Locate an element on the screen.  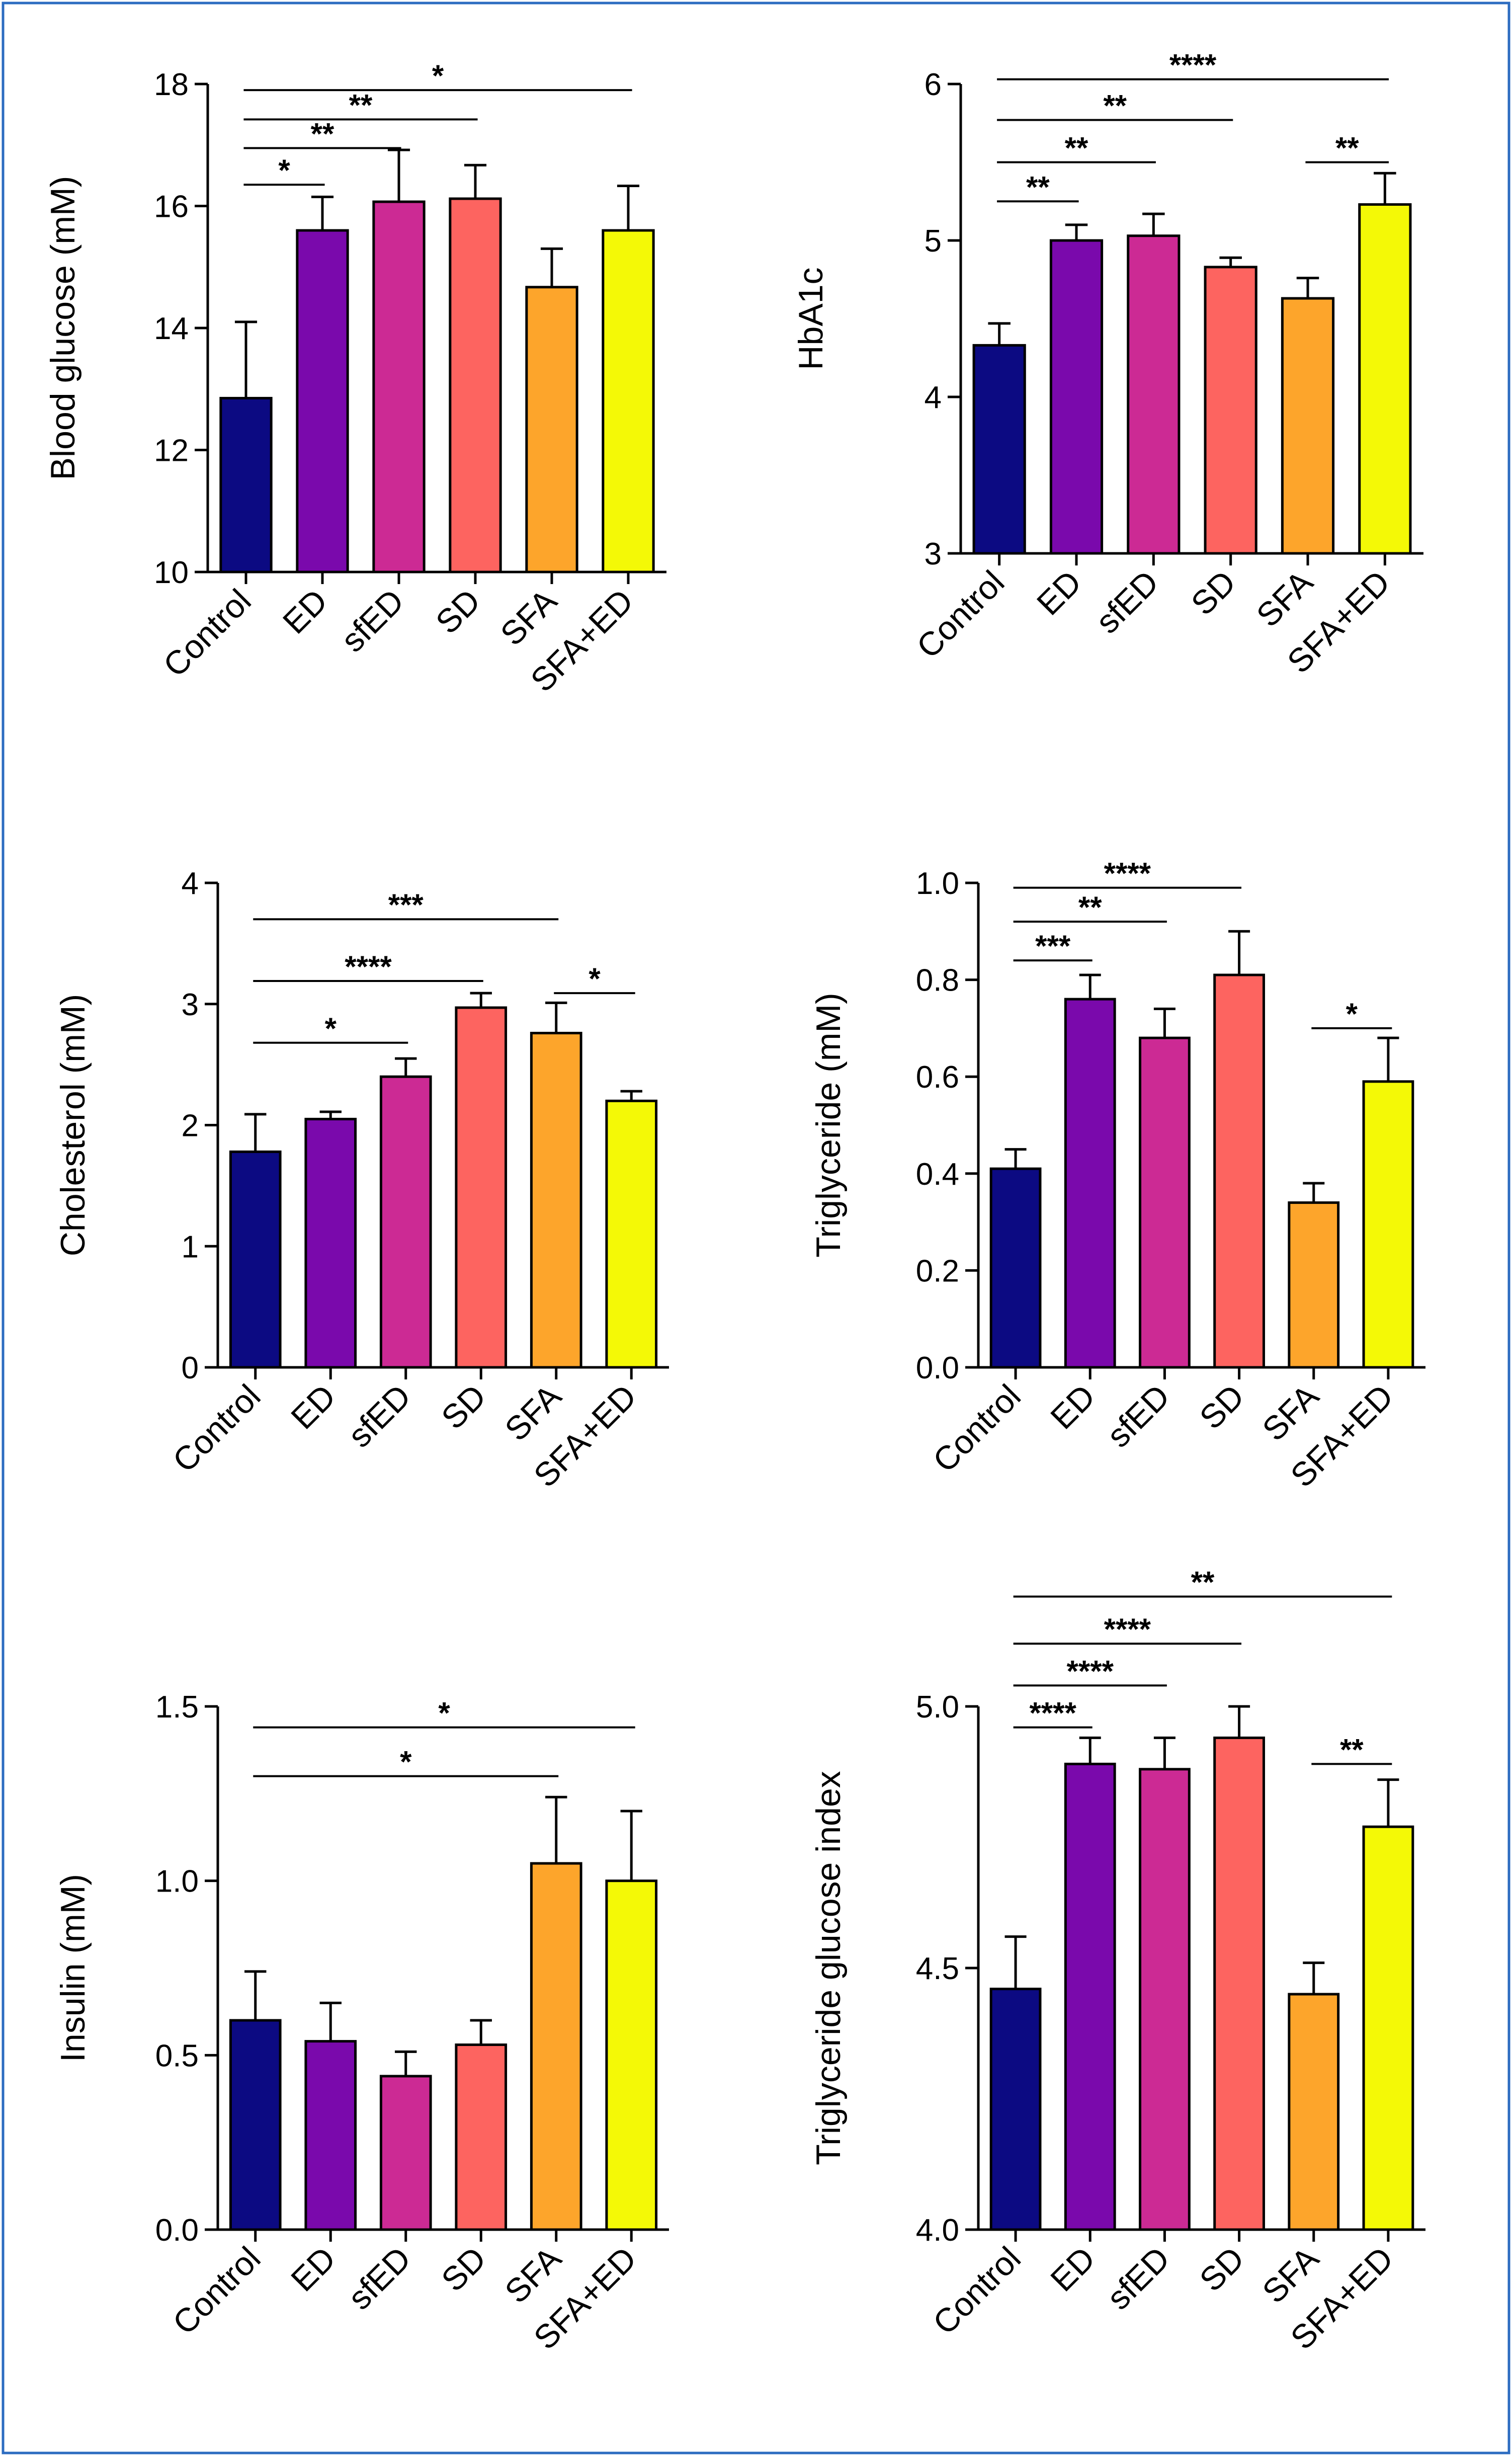
y-tick-label: 6 is located at coordinates (933, 84).